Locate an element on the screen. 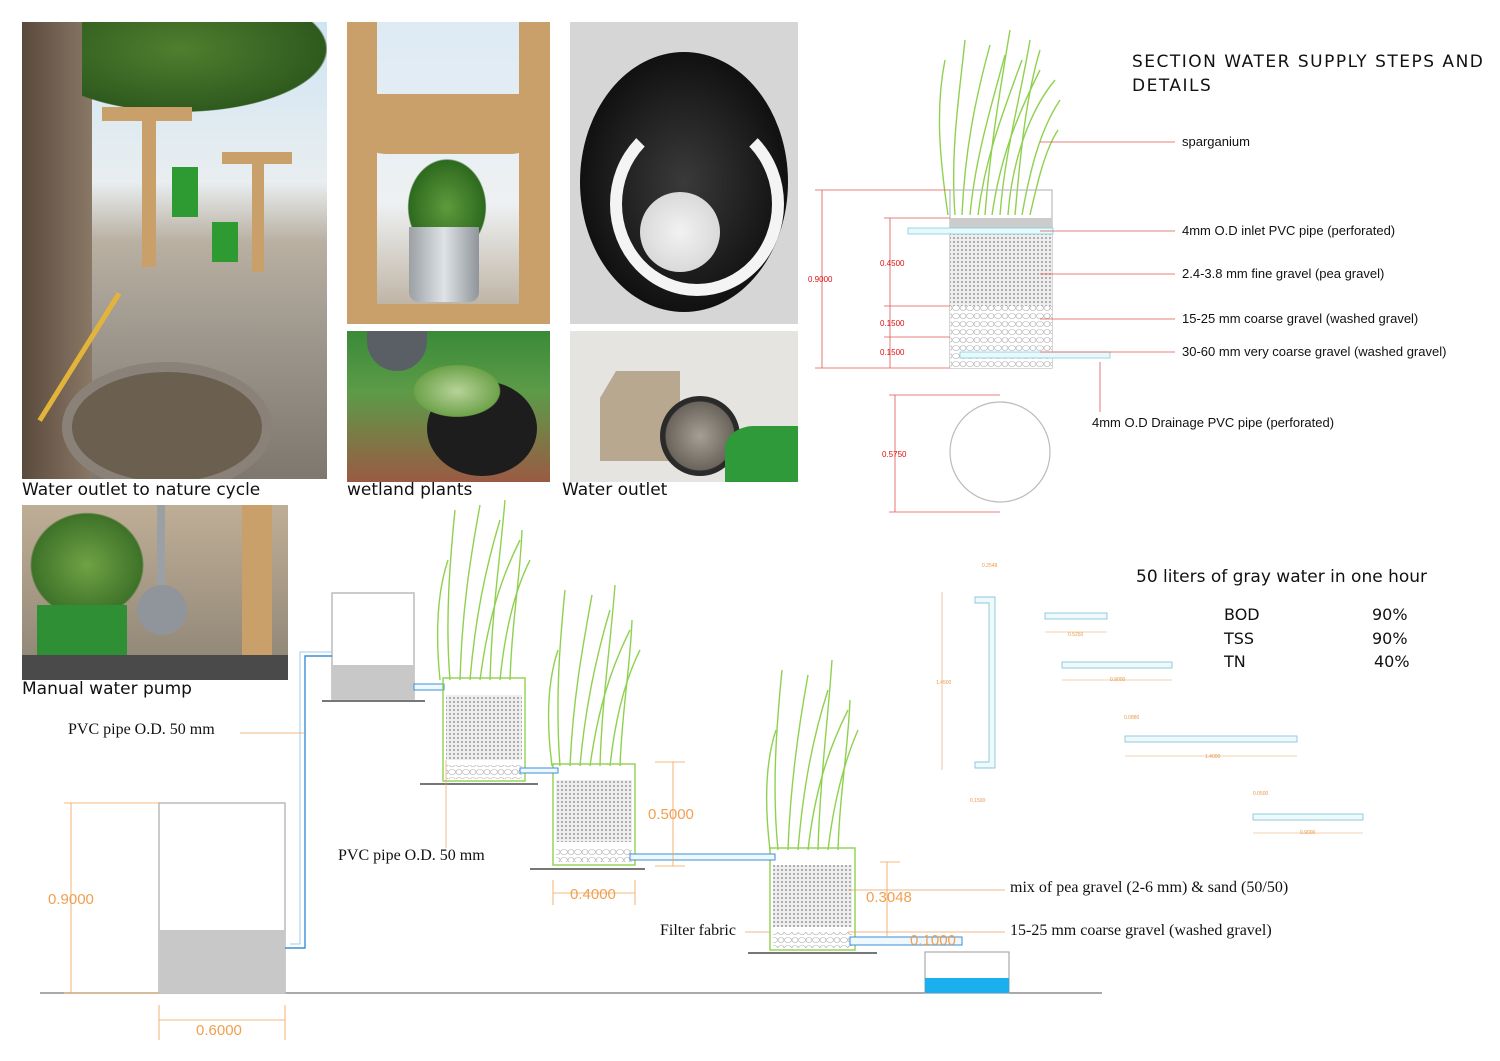 The image size is (1500, 1061). pipe-dim-5: 0.9000 is located at coordinates (1118, 680).